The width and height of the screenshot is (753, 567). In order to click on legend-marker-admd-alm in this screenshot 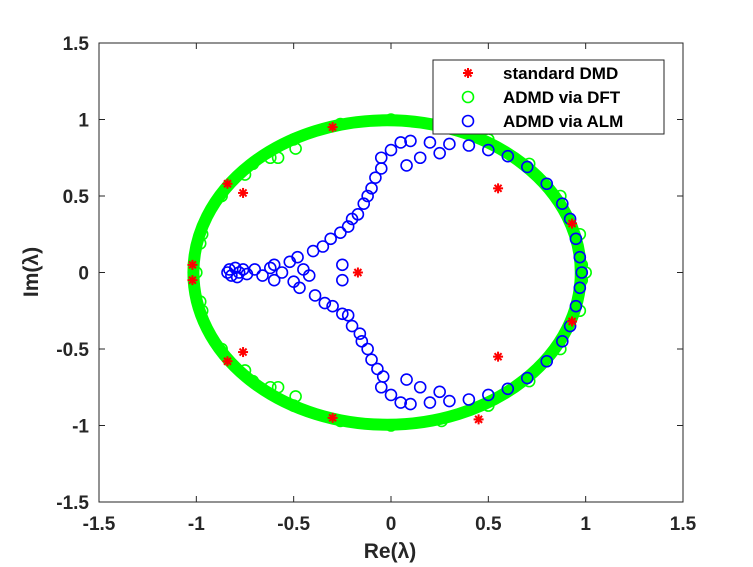, I will do `click(468, 121)`.